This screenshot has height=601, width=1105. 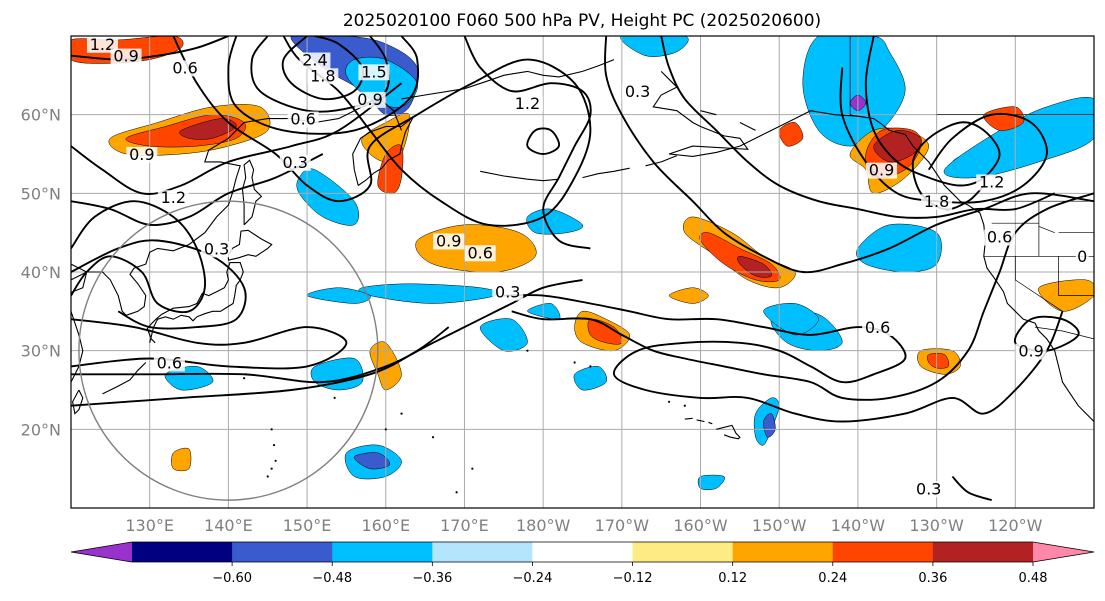 What do you see at coordinates (464, 525) in the screenshot?
I see `longitude-tick-label: 170°E` at bounding box center [464, 525].